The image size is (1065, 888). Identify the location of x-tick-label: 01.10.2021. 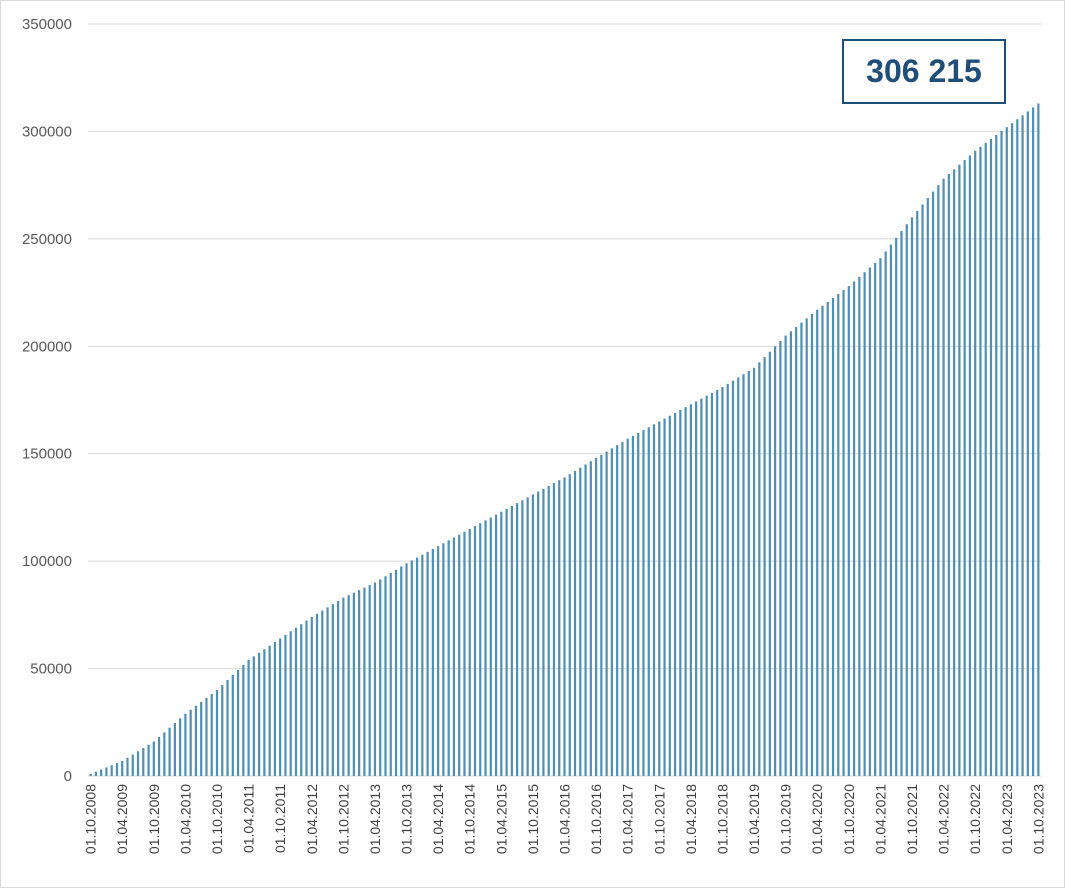
(912, 819).